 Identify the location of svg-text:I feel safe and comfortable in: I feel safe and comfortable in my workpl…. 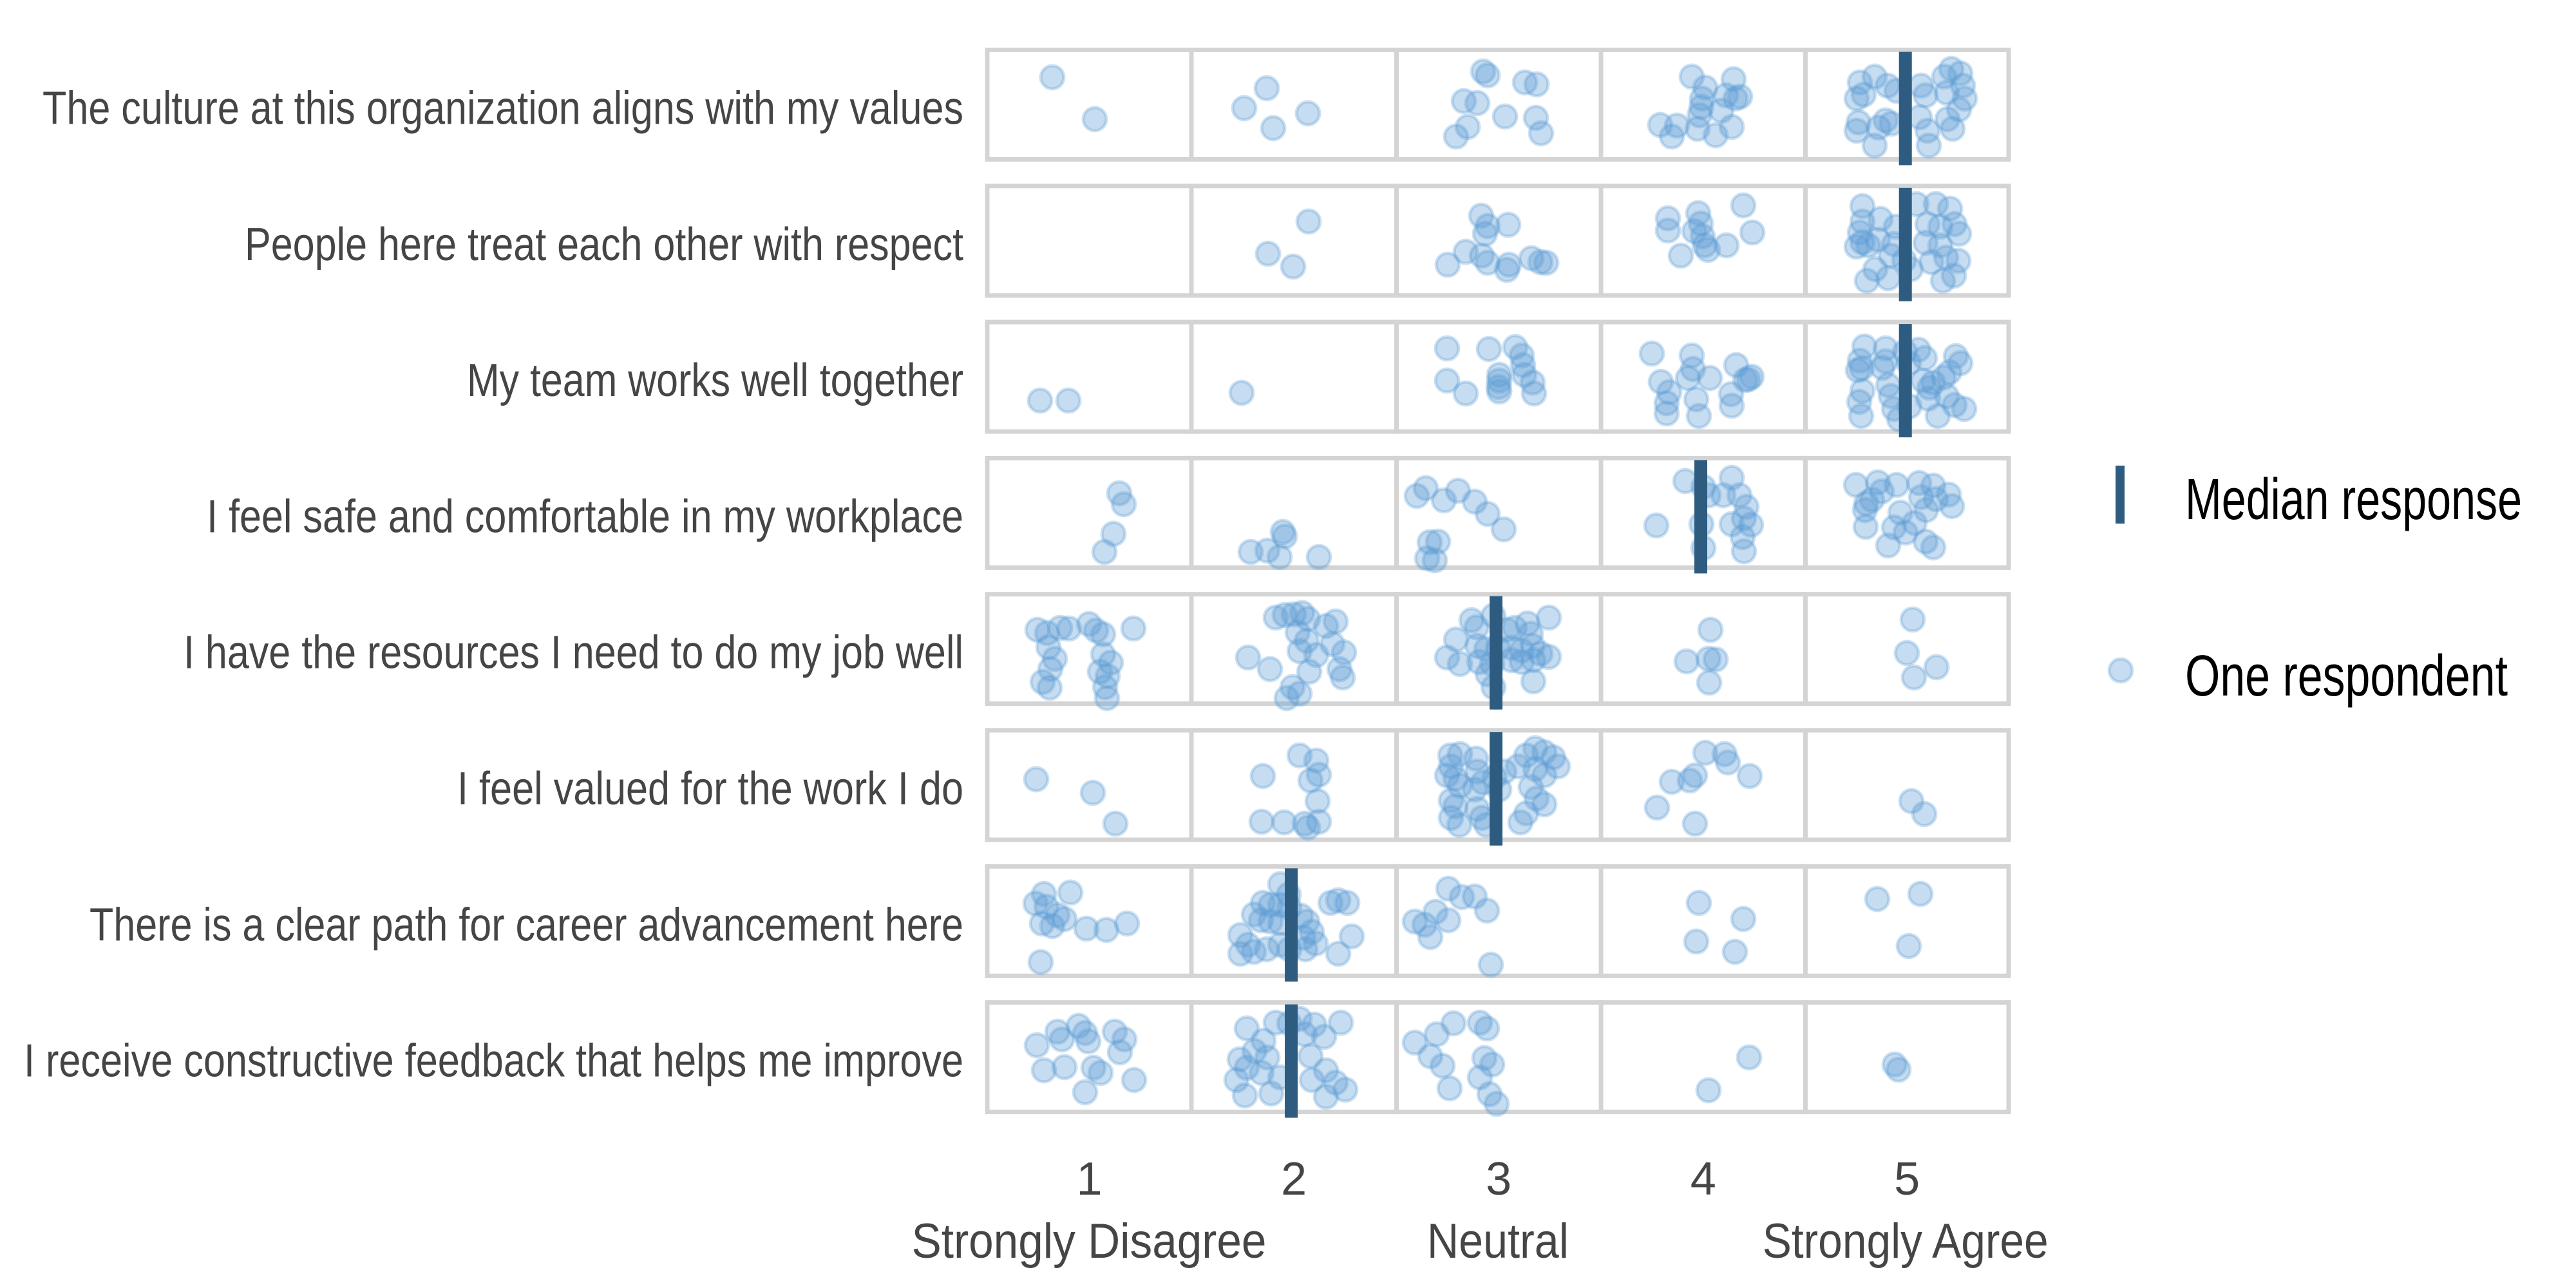
(585, 516).